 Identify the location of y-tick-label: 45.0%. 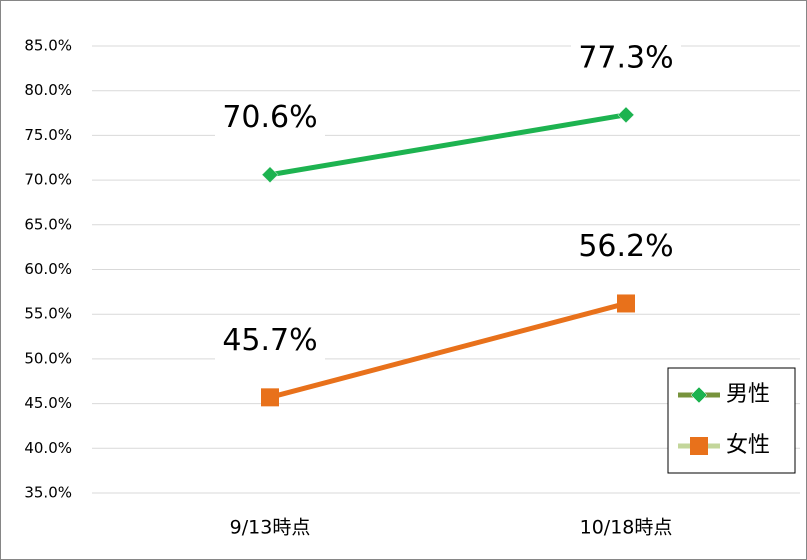
(48, 403).